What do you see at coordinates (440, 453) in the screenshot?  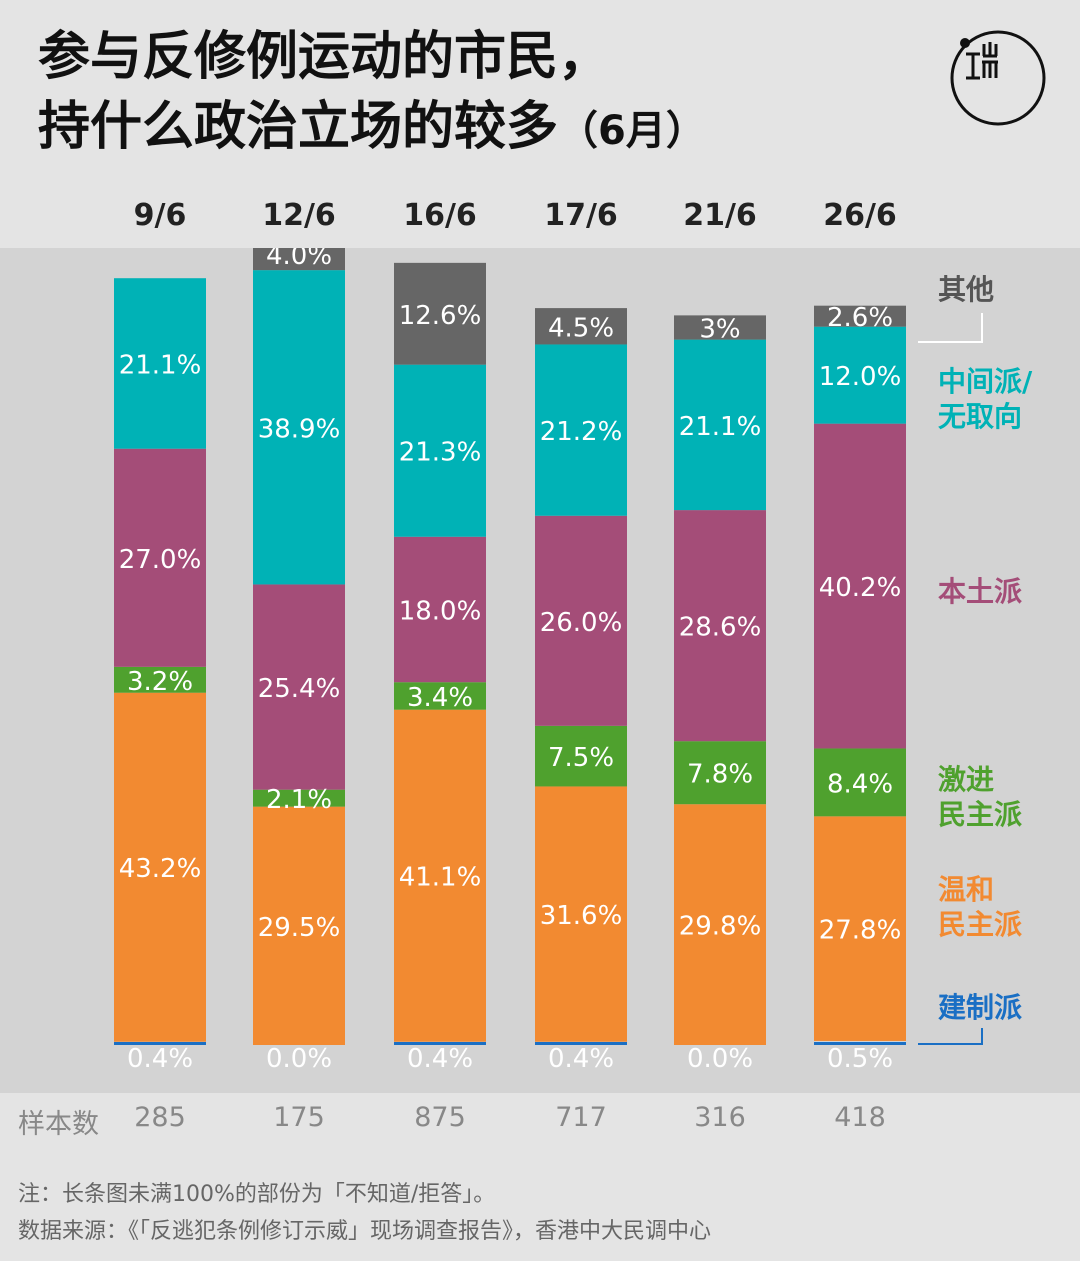 I see `data-label: 21.3%` at bounding box center [440, 453].